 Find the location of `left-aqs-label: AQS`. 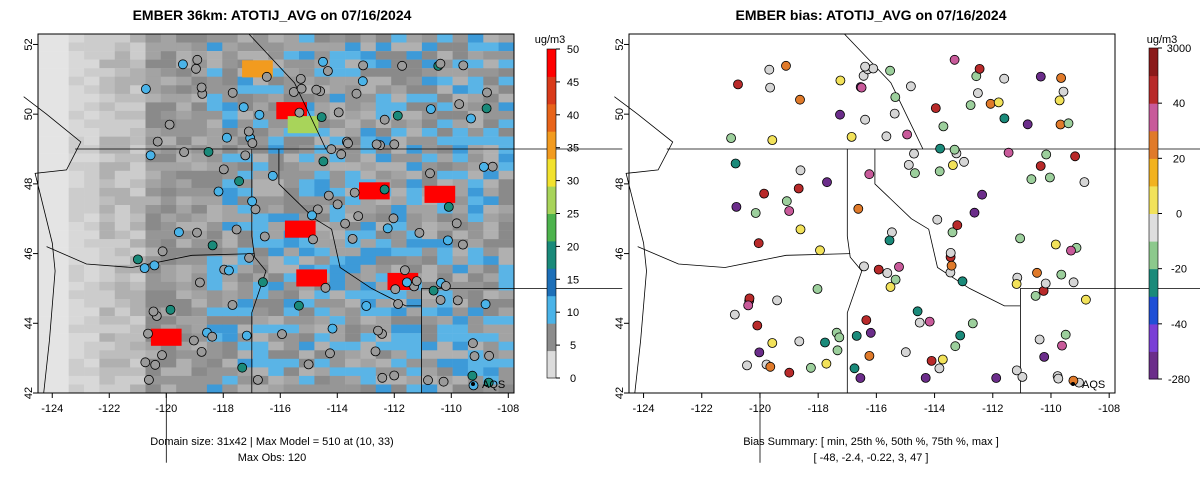

left-aqs-label: AQS is located at coordinates (493, 385).